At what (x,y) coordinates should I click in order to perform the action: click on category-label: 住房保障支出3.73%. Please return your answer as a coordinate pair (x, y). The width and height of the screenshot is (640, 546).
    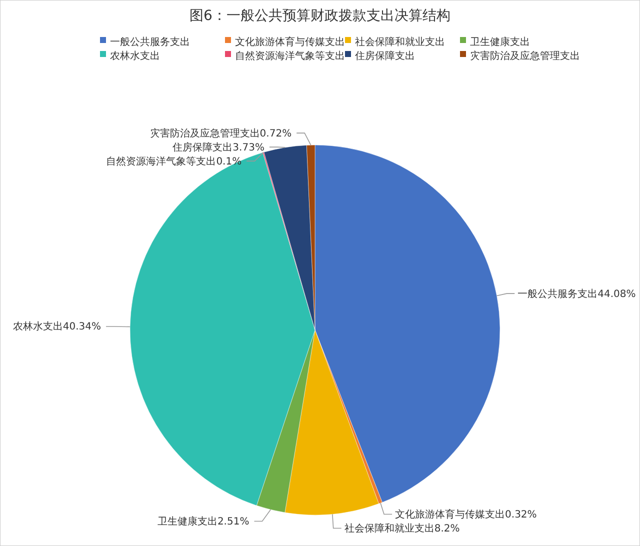
    Looking at the image, I should click on (218, 148).